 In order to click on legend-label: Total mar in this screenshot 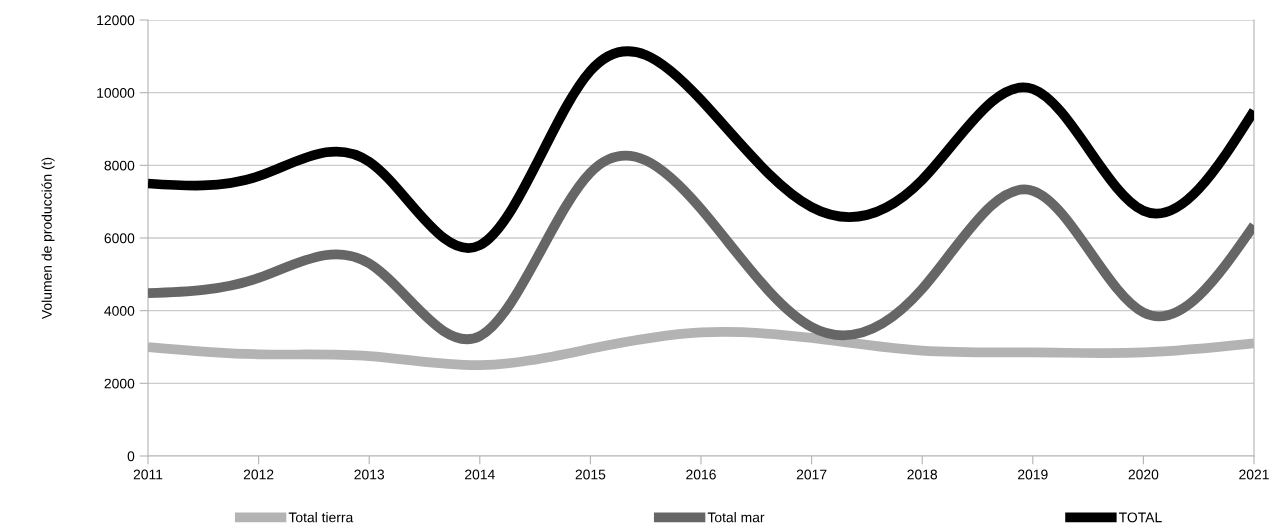, I will do `click(736, 517)`.